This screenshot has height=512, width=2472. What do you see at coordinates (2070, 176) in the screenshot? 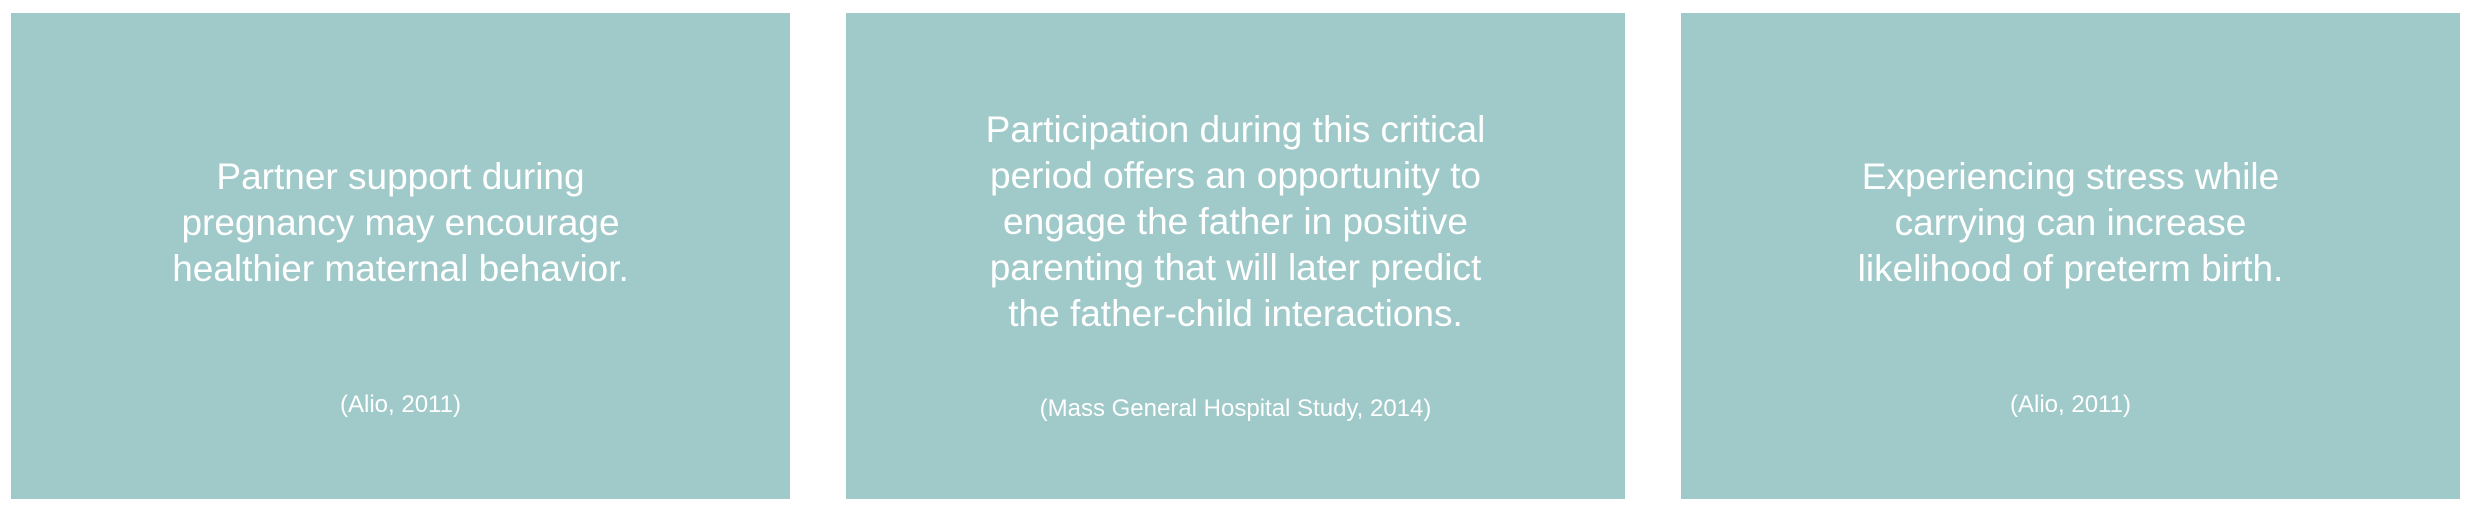
I see `quote-line: Experiencing stress while` at bounding box center [2070, 176].